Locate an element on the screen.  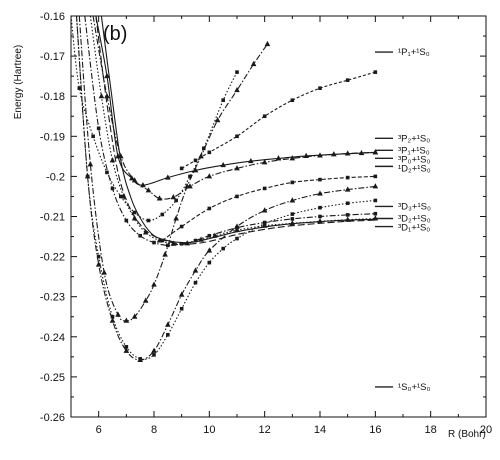
x-tick-label: 20 is located at coordinates (486, 430).